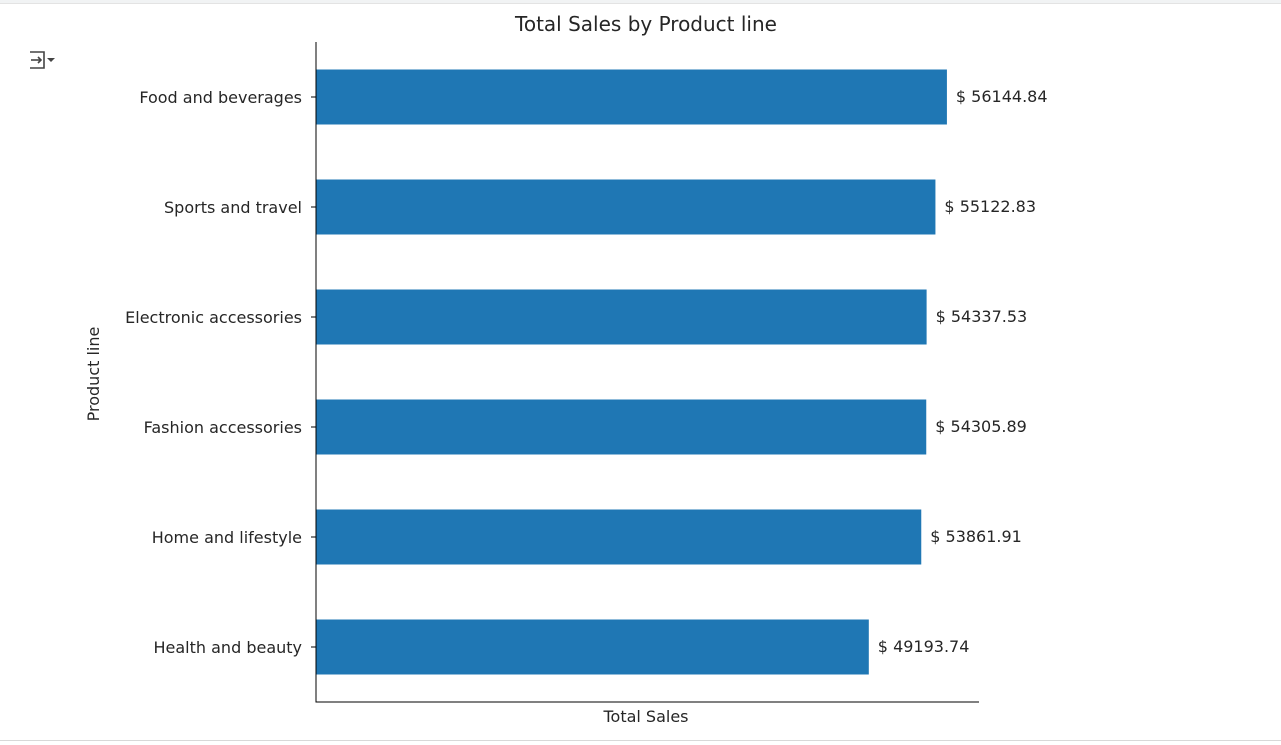  Describe the element at coordinates (640, 2) in the screenshot. I see `cell-top-border` at that location.